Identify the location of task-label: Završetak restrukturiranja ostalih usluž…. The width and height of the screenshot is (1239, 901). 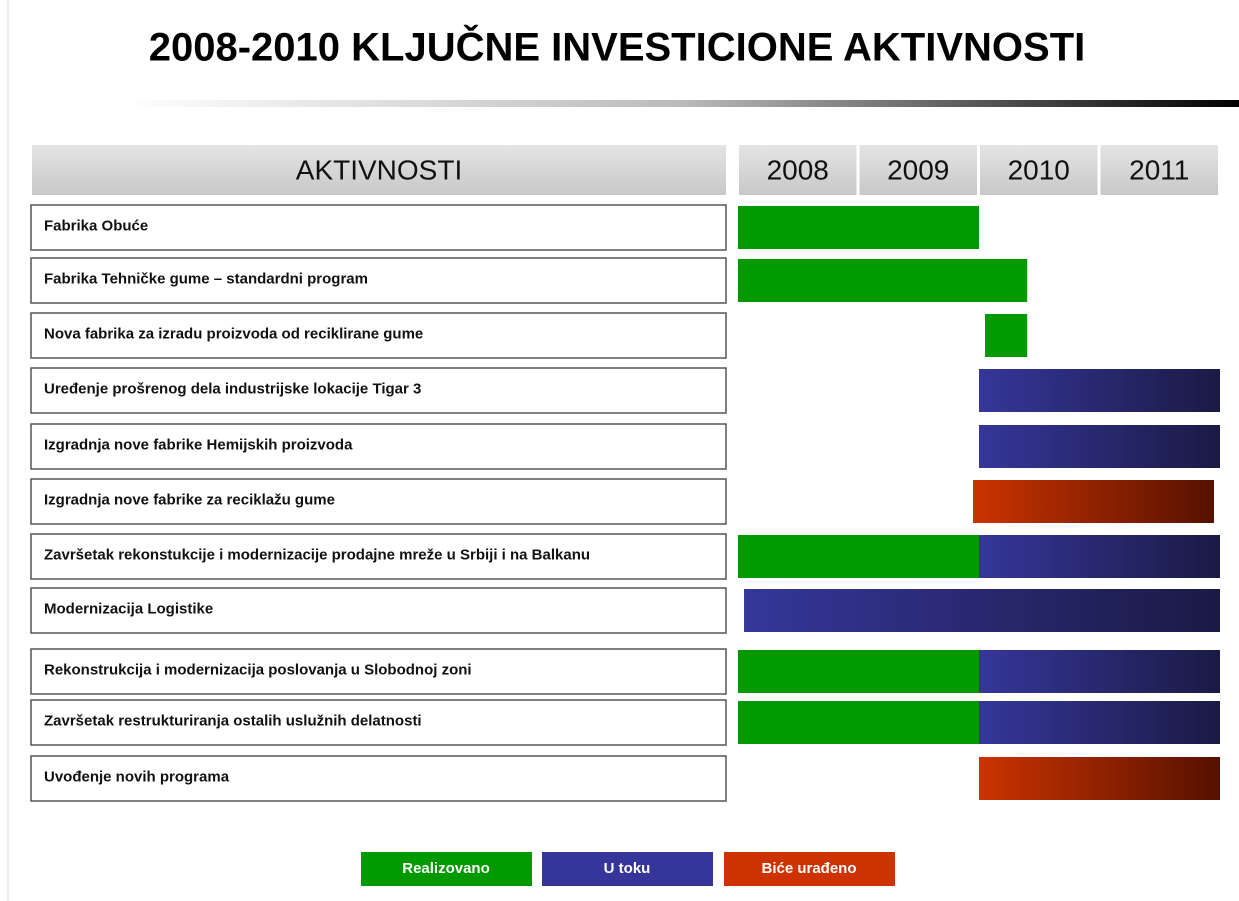
(233, 720).